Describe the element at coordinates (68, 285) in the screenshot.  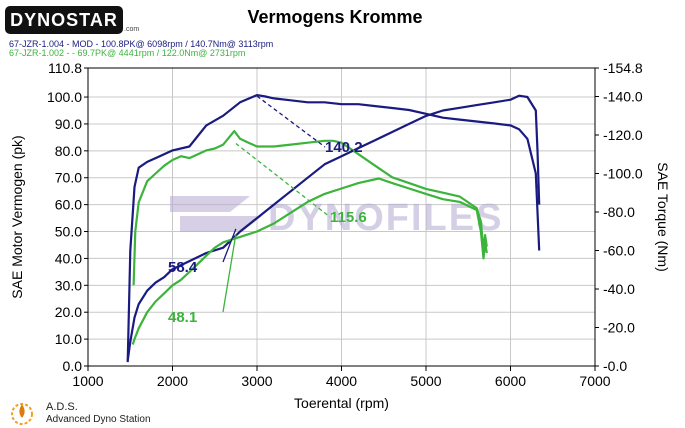
I see `y-left-tick-label: 30.0` at that location.